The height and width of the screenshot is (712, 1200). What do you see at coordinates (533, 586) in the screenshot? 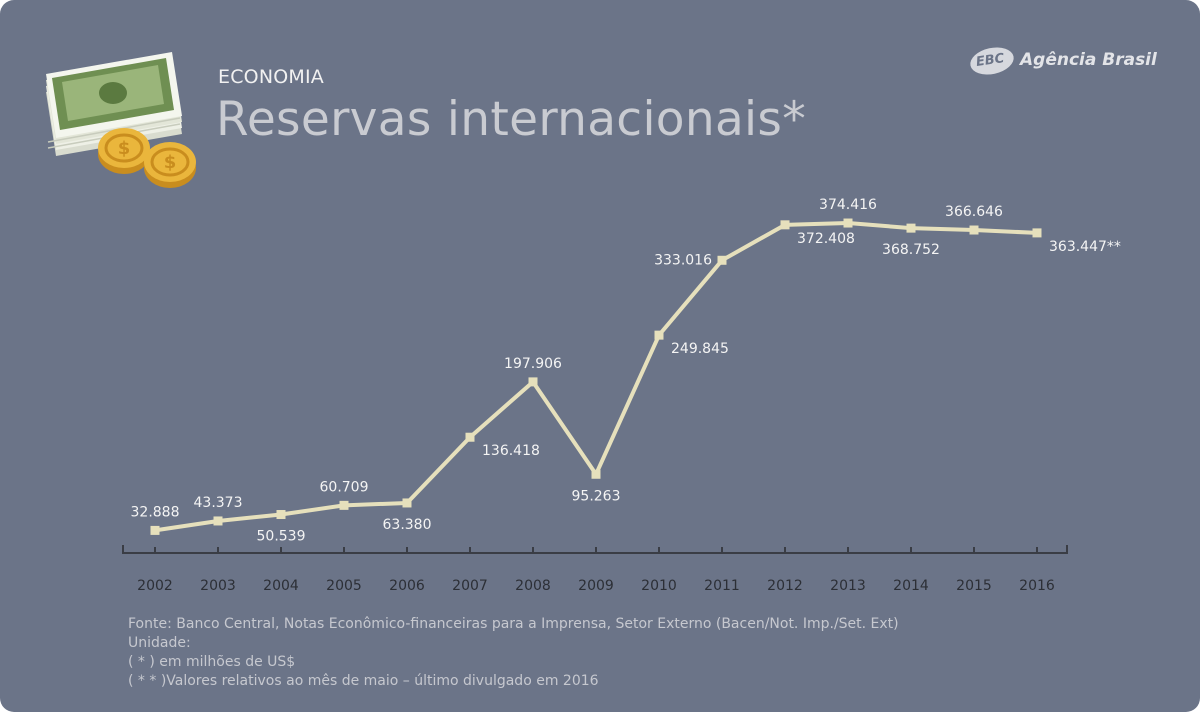
I see `x-tick-label: 2008` at bounding box center [533, 586].